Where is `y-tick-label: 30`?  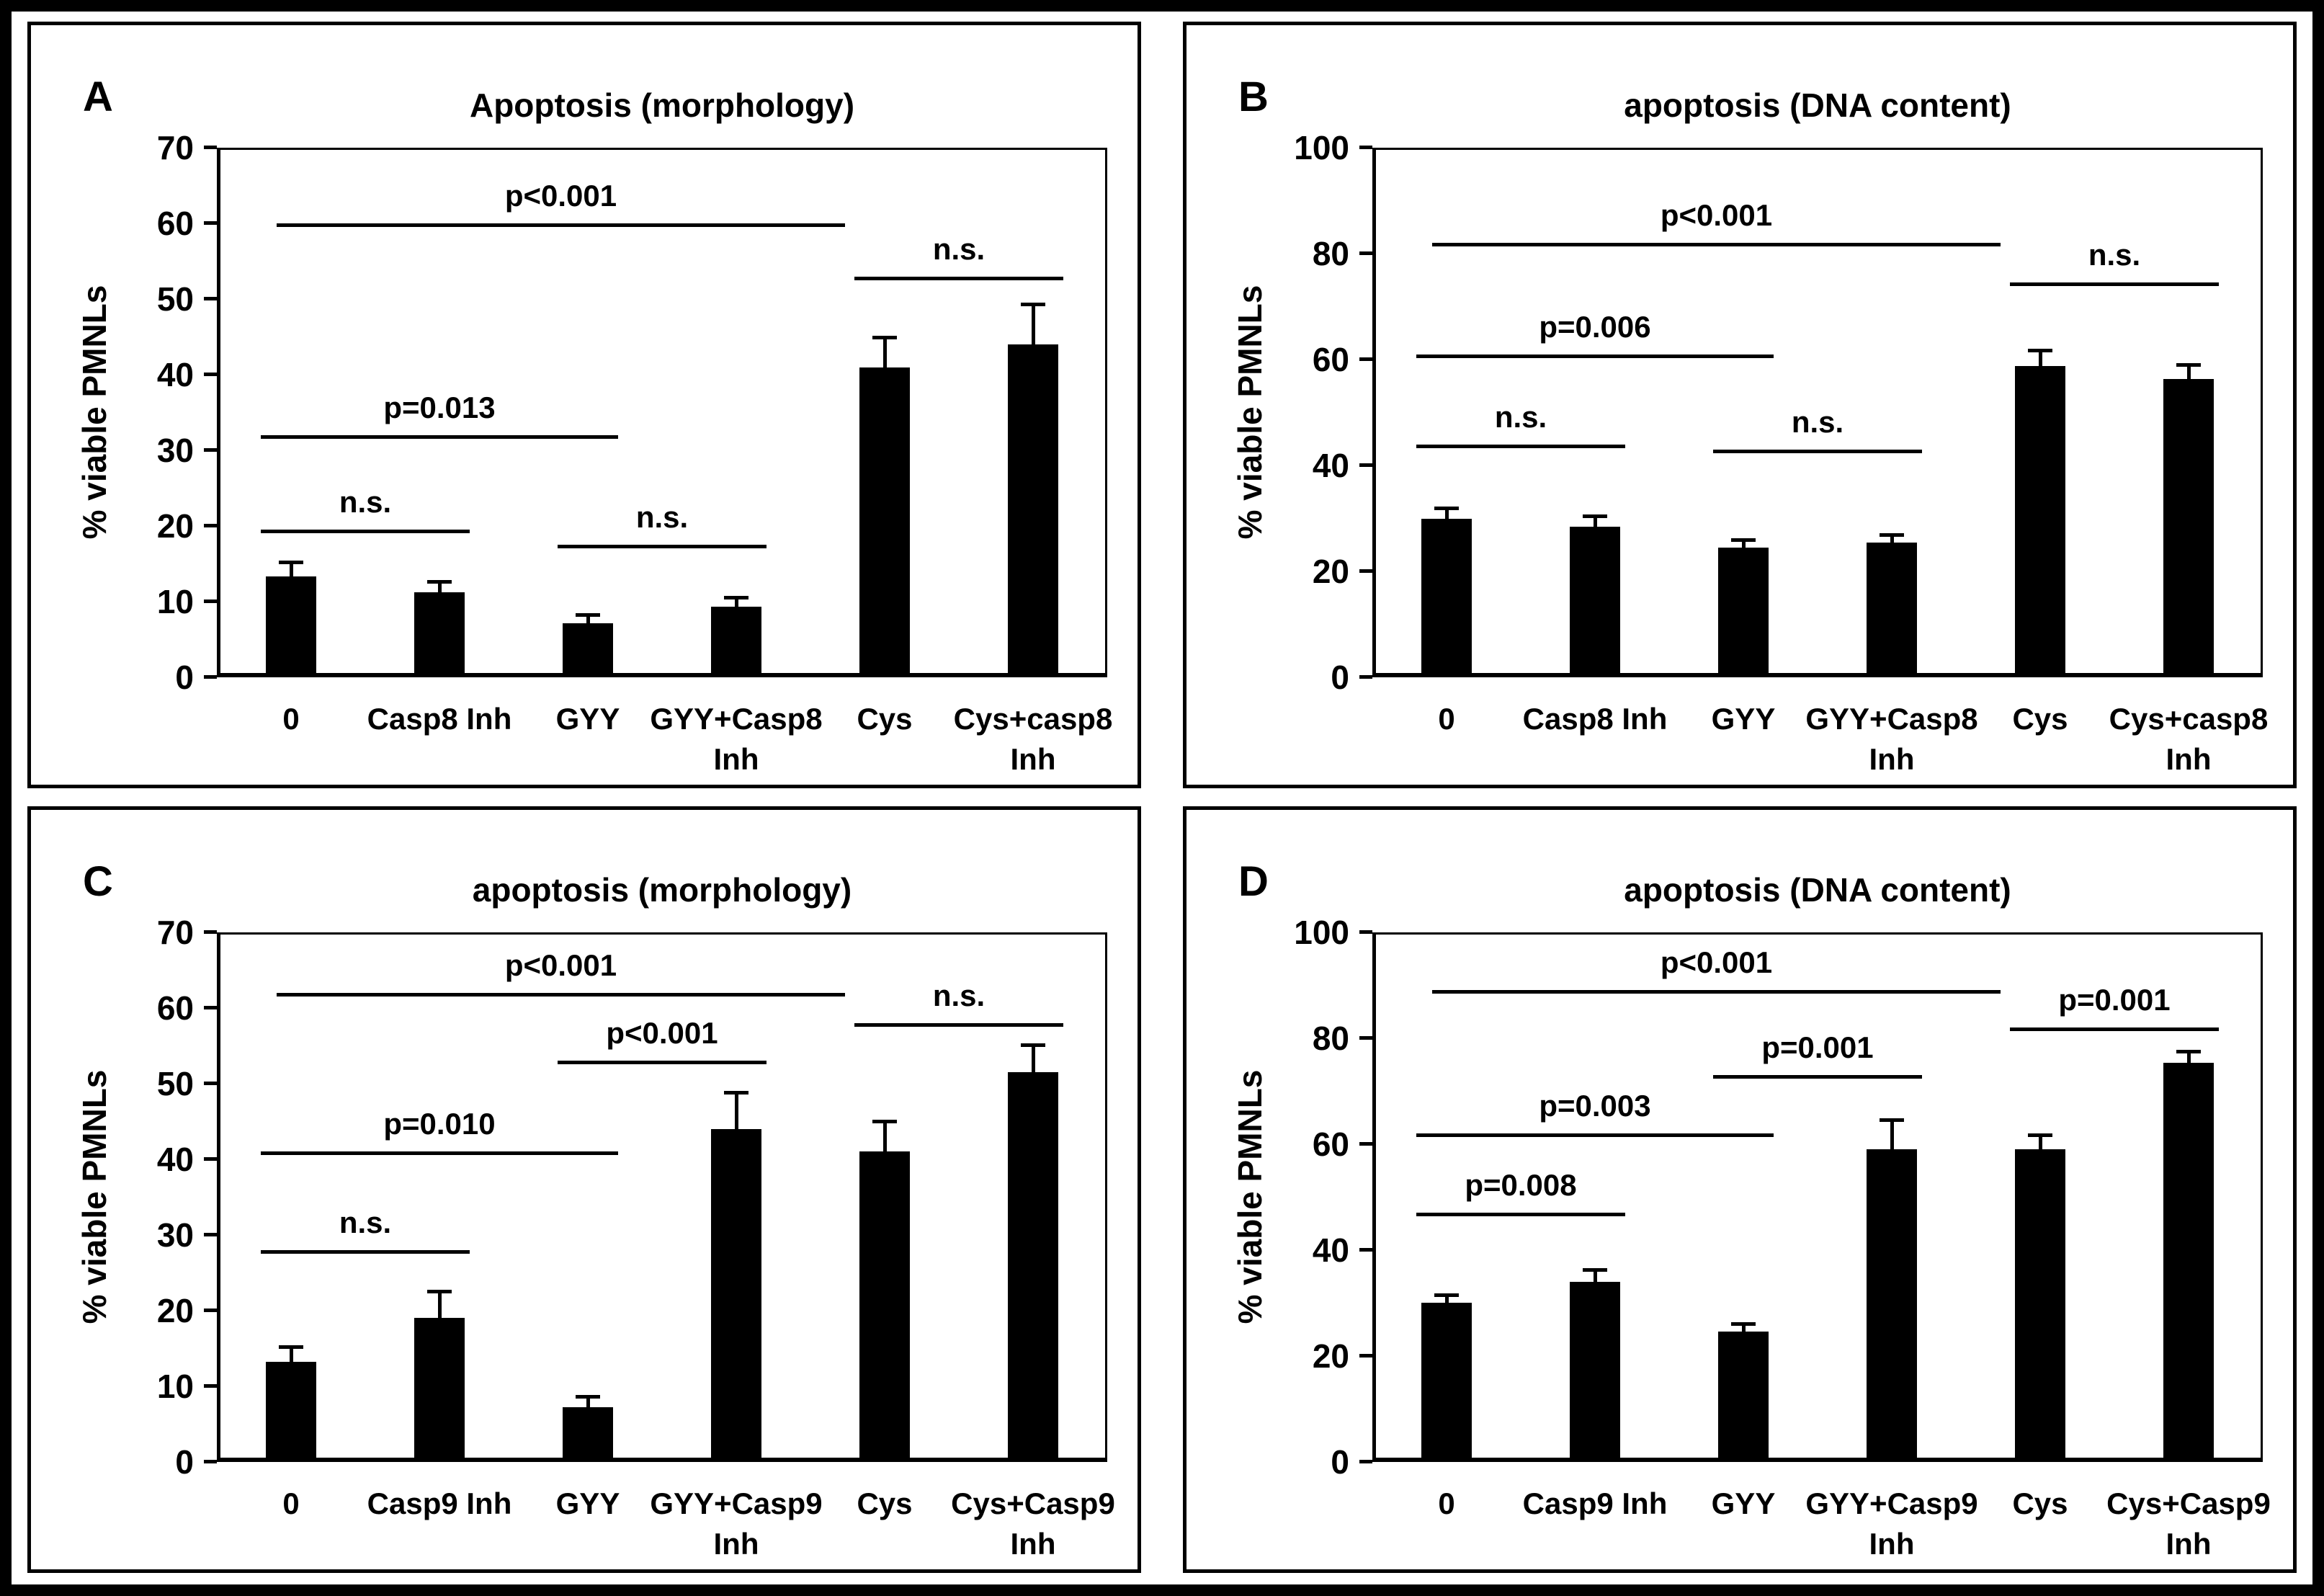 y-tick-label: 30 is located at coordinates (175, 451).